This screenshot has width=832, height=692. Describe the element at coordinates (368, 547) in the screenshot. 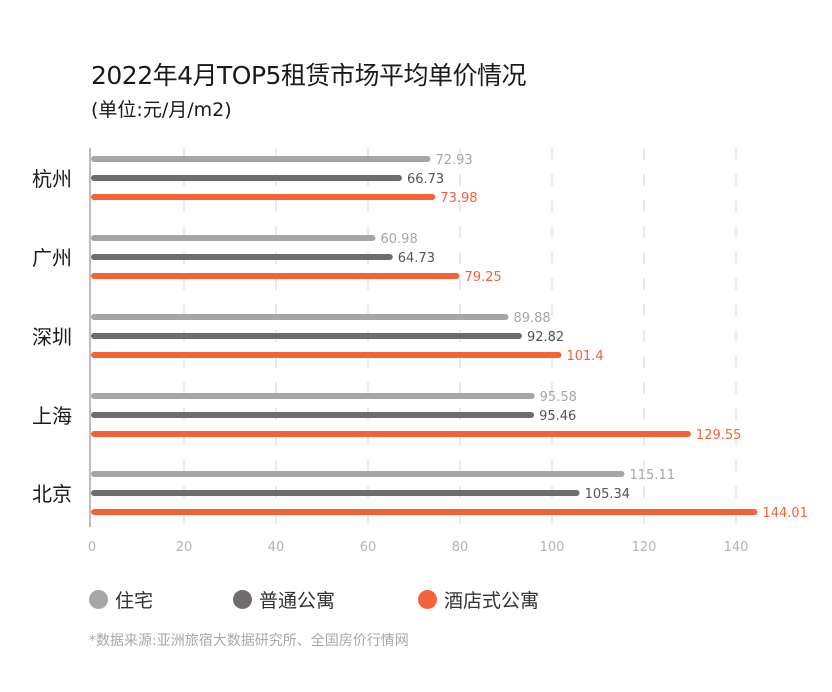

I see `x-tick-label: 60` at that location.